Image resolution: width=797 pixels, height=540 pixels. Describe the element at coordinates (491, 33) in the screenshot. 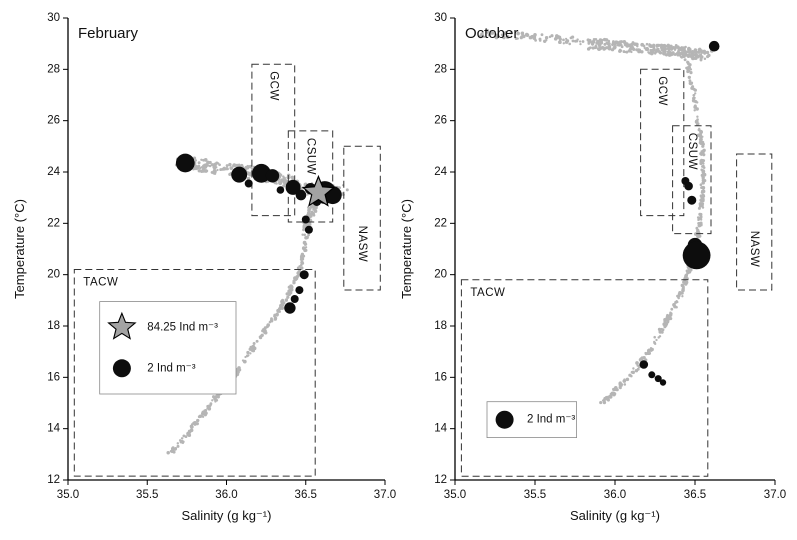

I see `panel-title: October` at that location.